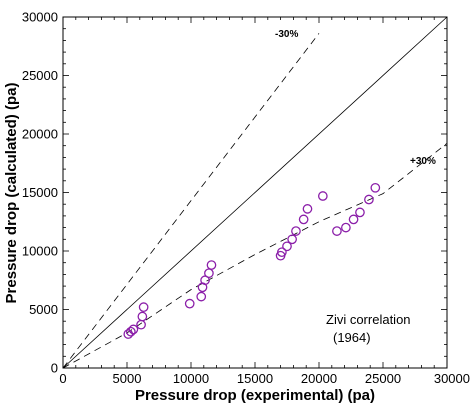 The height and width of the screenshot is (404, 474). What do you see at coordinates (255, 395) in the screenshot?
I see `x-axis-title: Pressure drop (experimental) (pa)` at bounding box center [255, 395].